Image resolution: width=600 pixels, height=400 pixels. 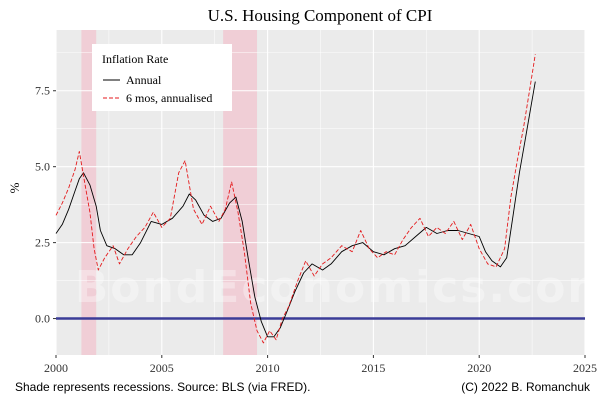 I want to click on x-tick-label: 2015, so click(x=373, y=368).